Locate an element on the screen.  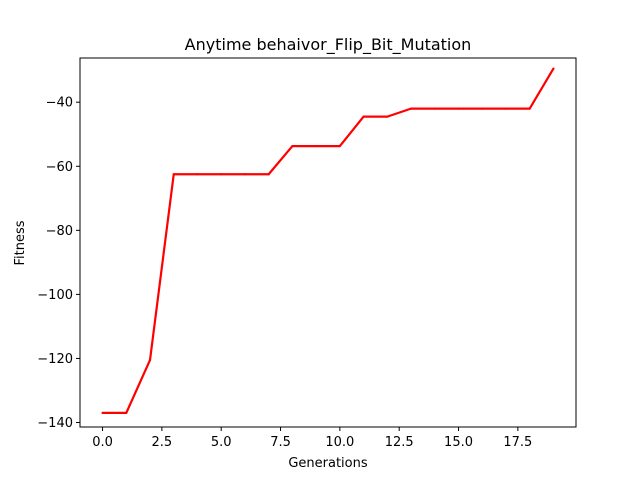
y-tick-label: −120 is located at coordinates (55, 359).